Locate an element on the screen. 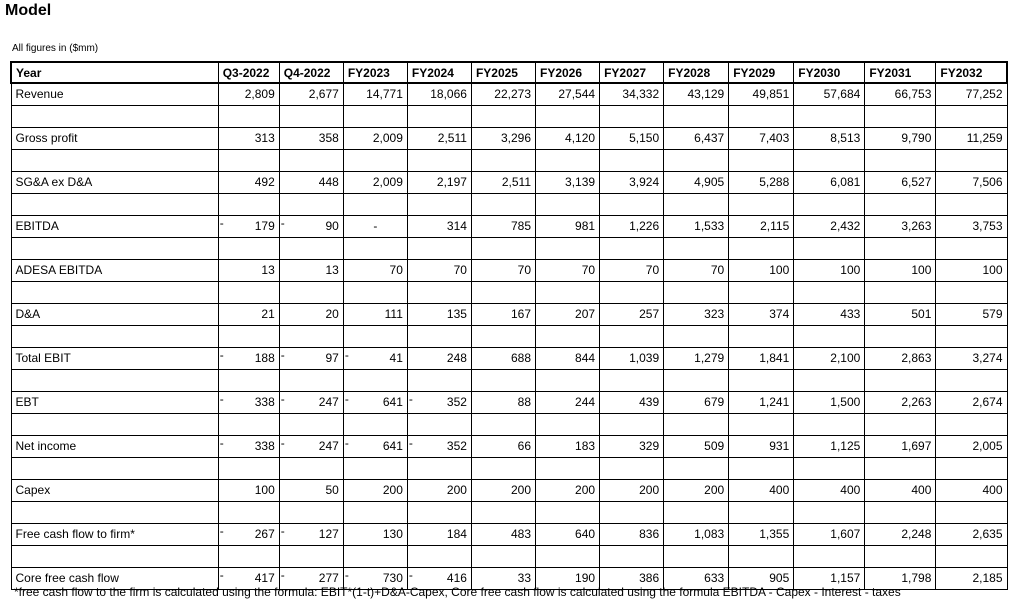 The width and height of the screenshot is (1011, 603). table-cell: 1,039 is located at coordinates (632, 358).